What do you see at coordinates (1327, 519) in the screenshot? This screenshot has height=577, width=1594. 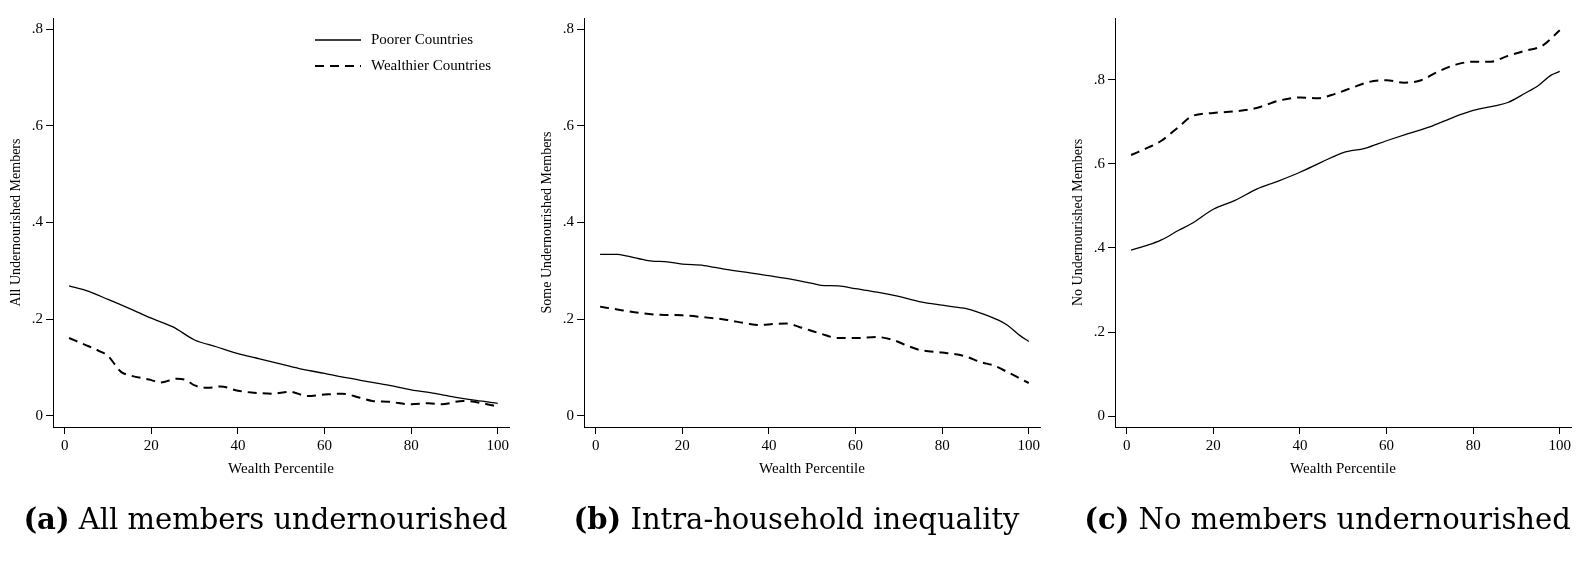 I see `text: (c) No members undernourished` at bounding box center [1327, 519].